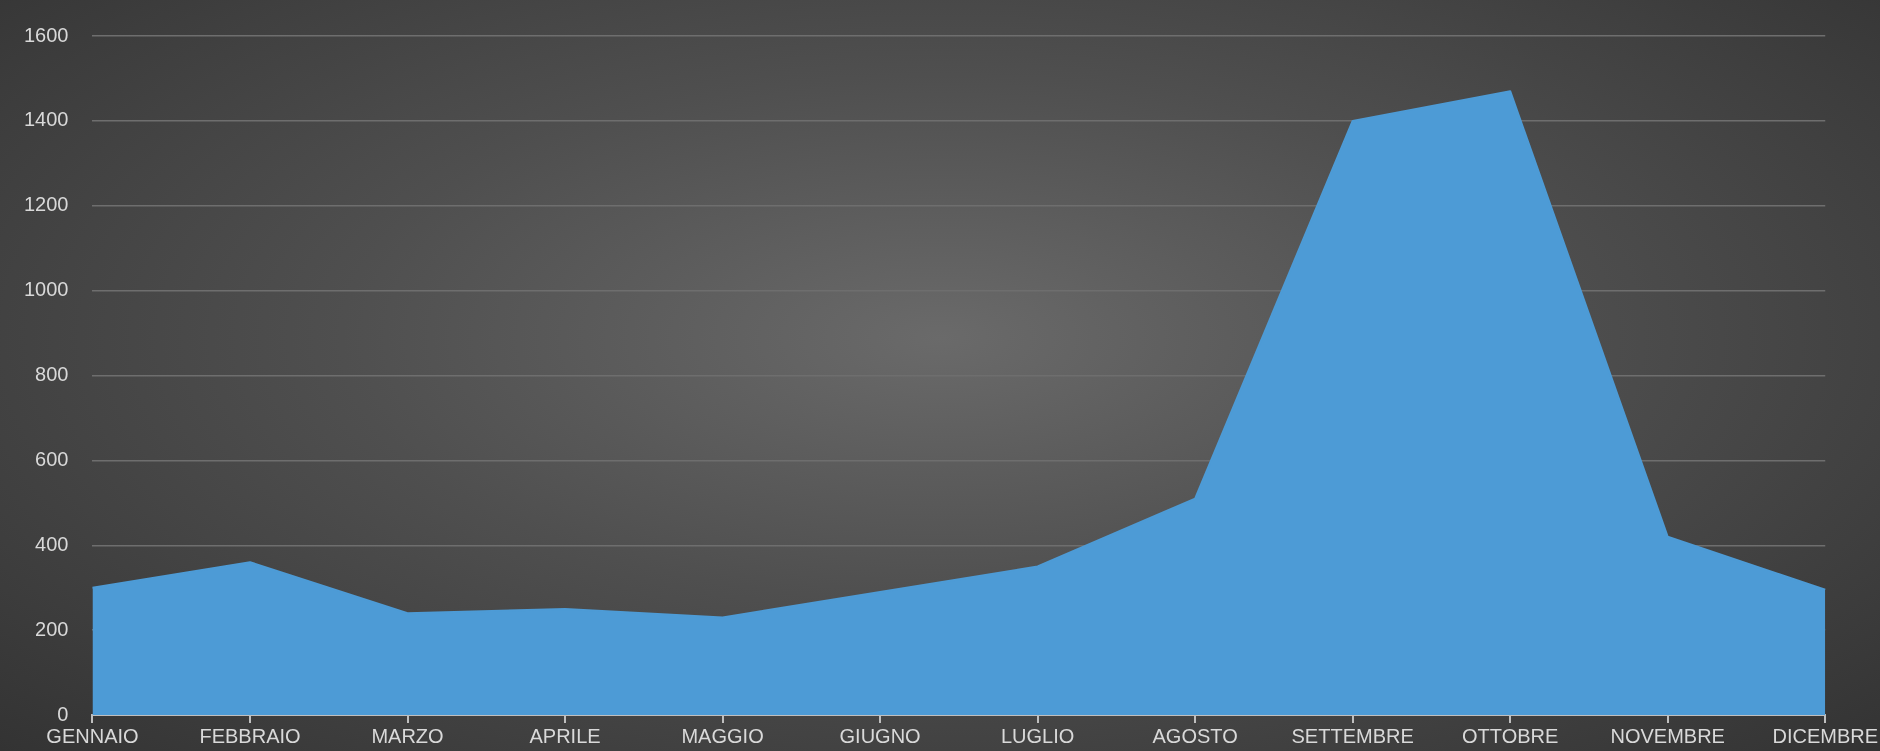  What do you see at coordinates (250, 735) in the screenshot?
I see `x-tick-label: FEBBRAIO` at bounding box center [250, 735].